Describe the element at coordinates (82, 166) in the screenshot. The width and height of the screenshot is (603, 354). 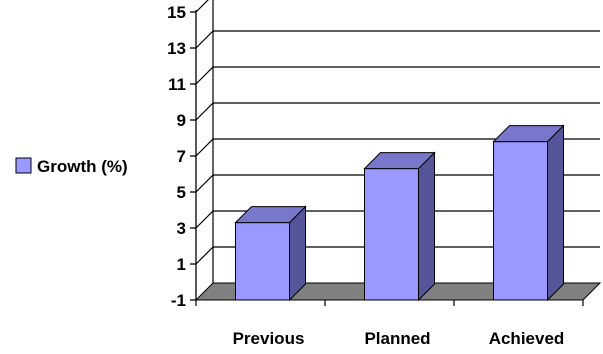
I see `legend-label: Growth (%)` at that location.